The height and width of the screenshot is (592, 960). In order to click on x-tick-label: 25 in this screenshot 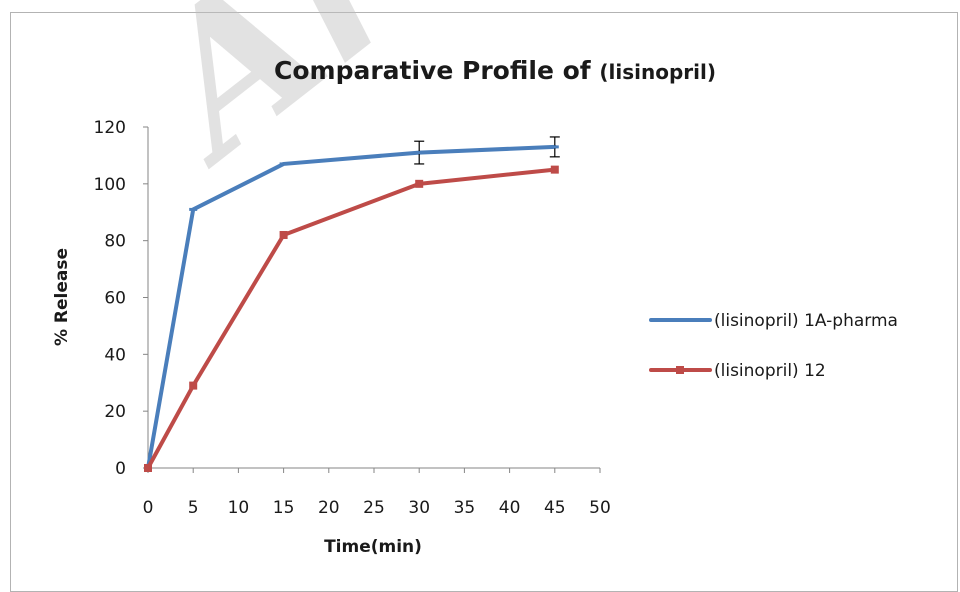, I will do `click(374, 508)`.